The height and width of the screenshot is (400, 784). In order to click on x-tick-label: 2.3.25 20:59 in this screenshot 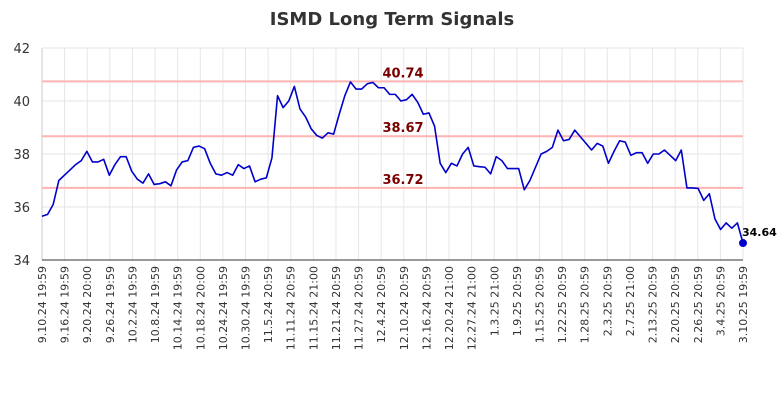, I will do `click(607, 301)`.